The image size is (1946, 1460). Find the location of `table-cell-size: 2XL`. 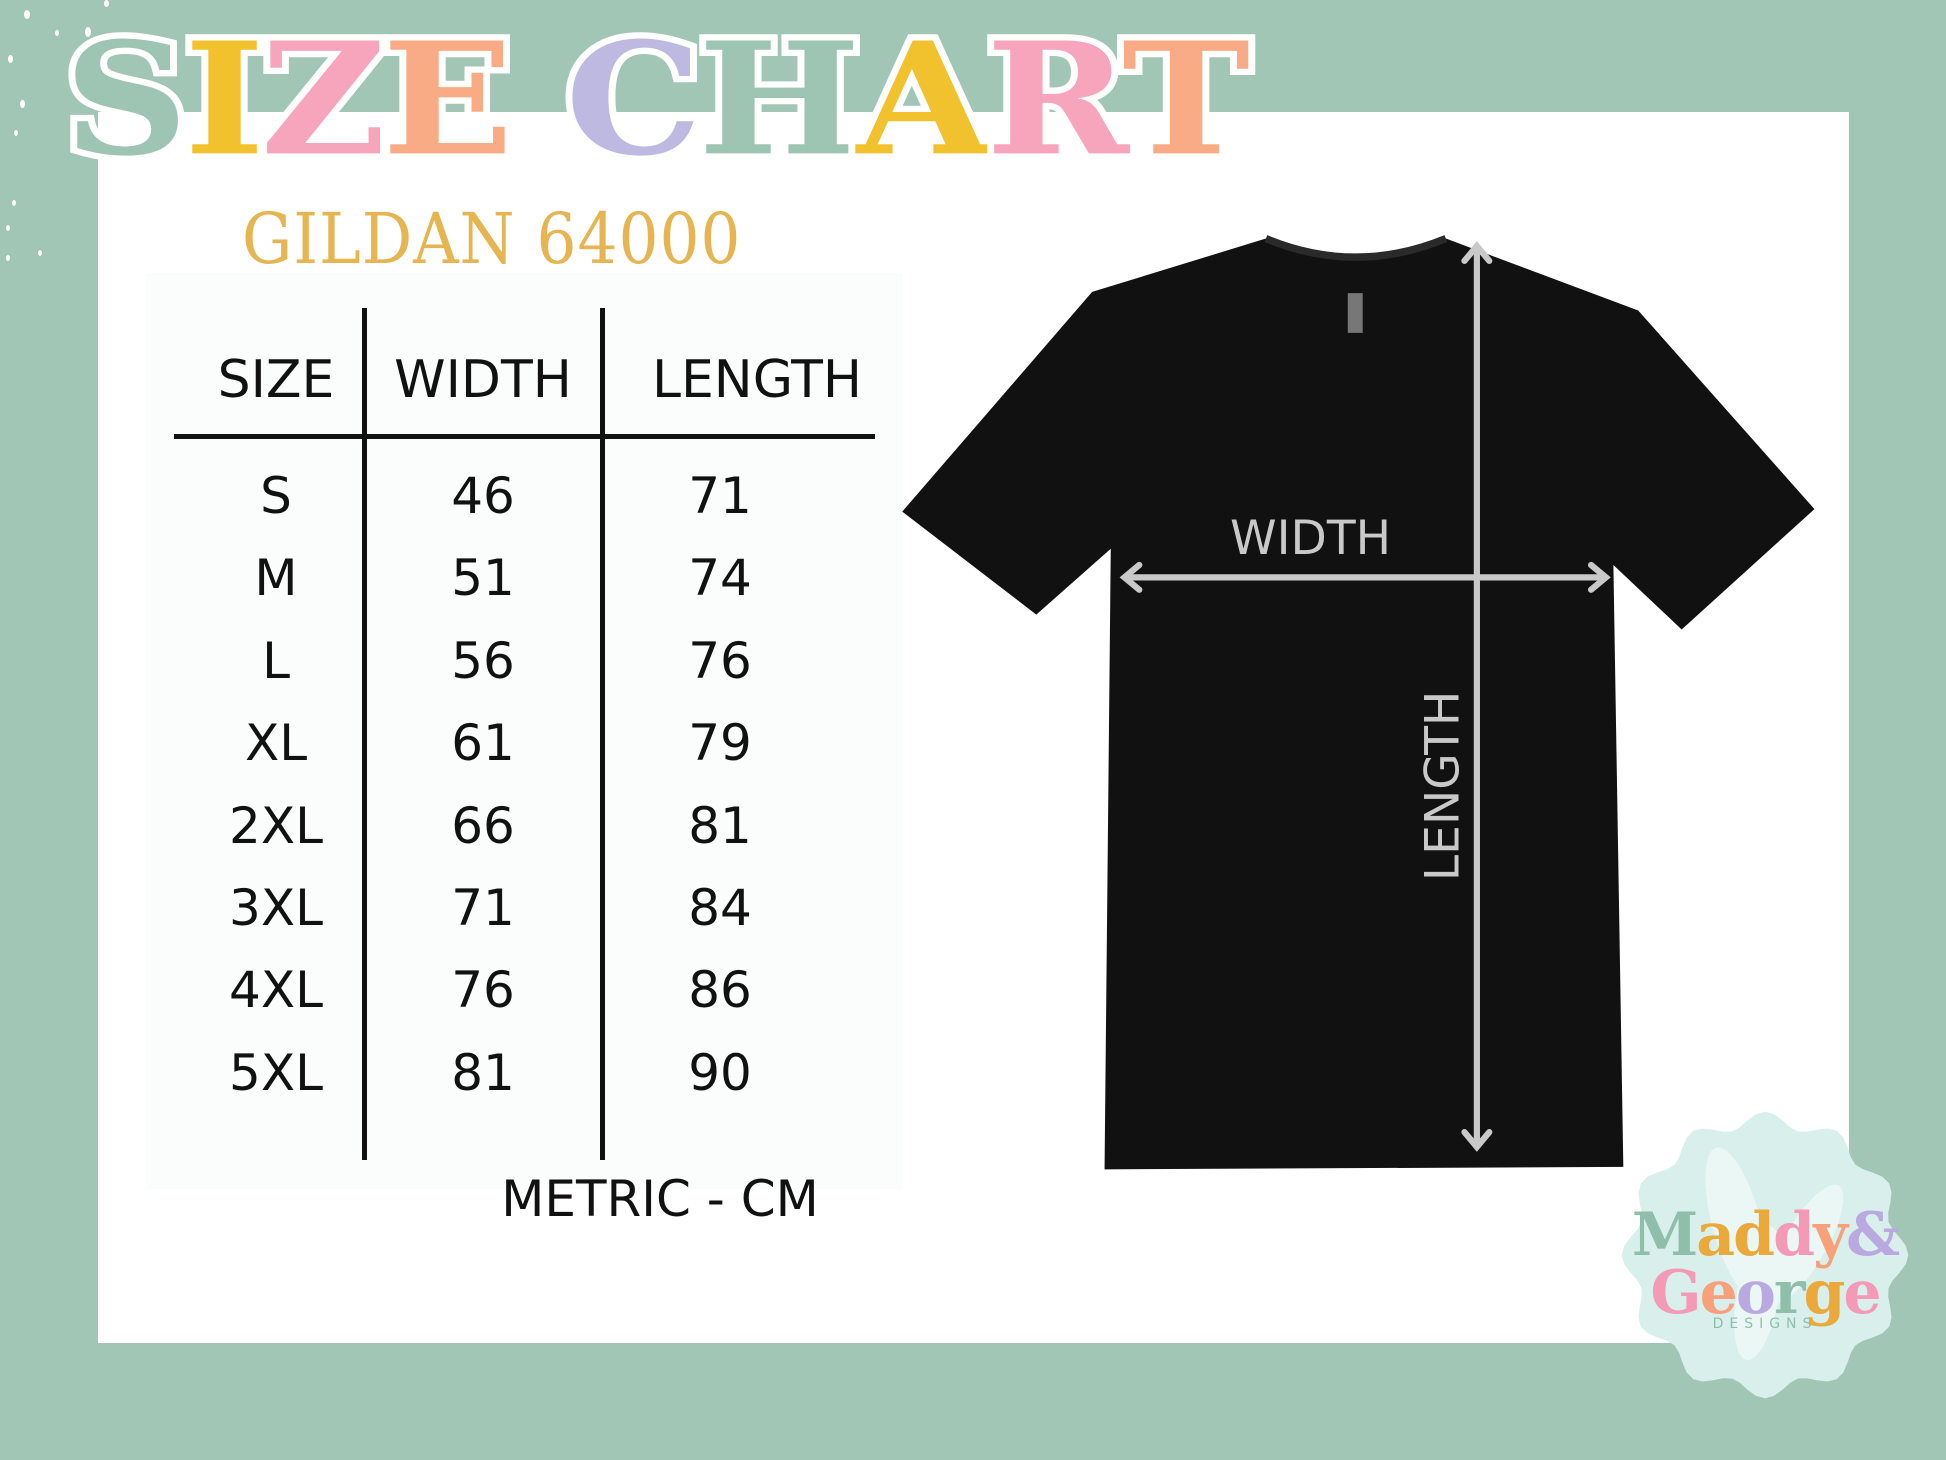

table-cell-size: 2XL is located at coordinates (276, 825).